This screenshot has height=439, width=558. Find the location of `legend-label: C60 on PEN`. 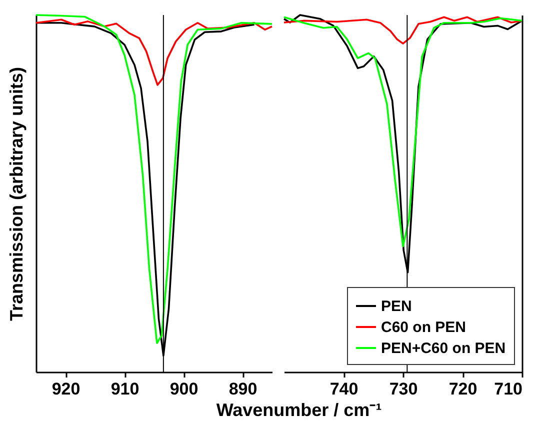

legend-label: C60 on PEN is located at coordinates (423, 327).